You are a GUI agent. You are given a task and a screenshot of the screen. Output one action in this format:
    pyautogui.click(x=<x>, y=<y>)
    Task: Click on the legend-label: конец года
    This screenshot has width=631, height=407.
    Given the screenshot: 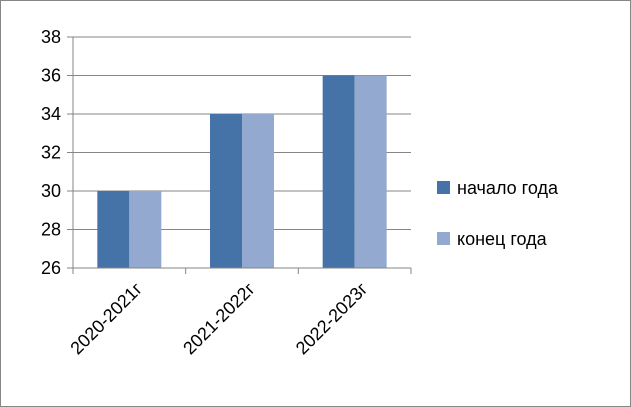 What is the action you would take?
    pyautogui.click(x=502, y=239)
    